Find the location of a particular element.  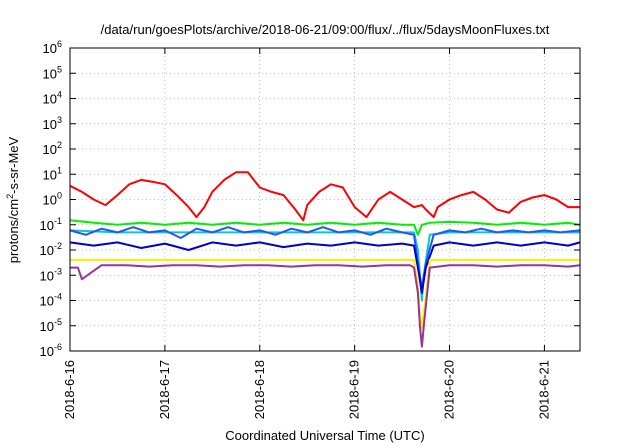

y-tick-exponent: -2 is located at coordinates (58, 246).